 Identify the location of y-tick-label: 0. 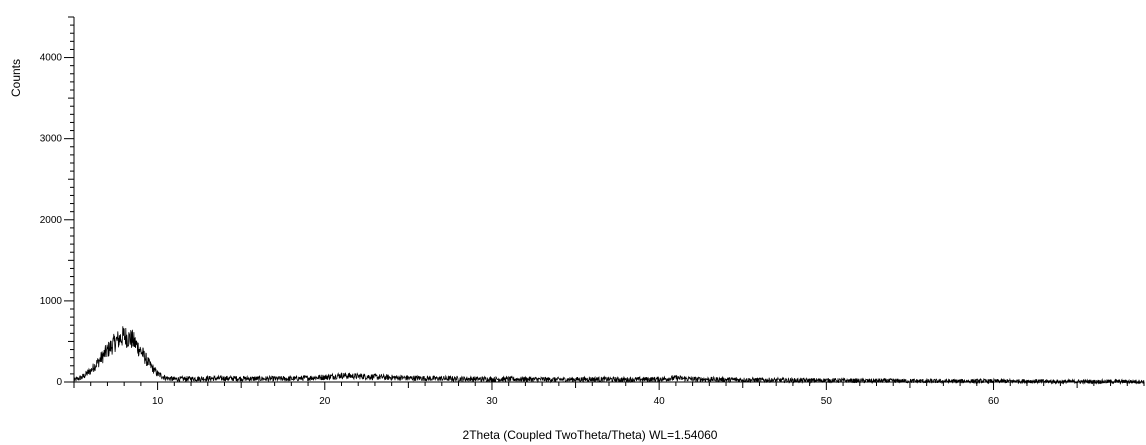
(59, 382).